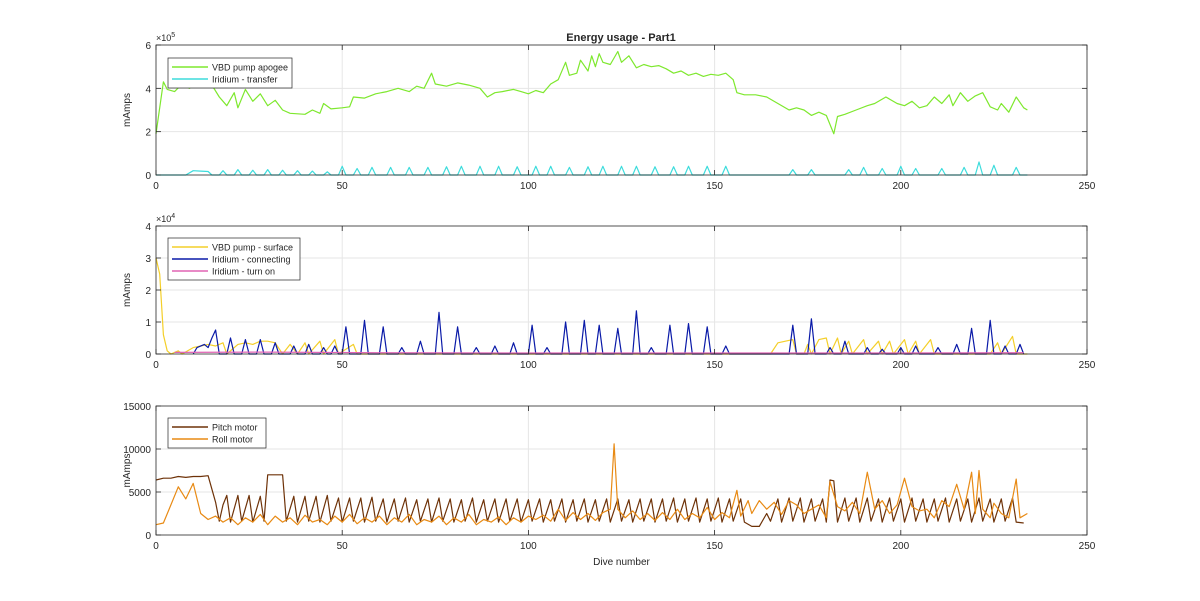 This screenshot has height=601, width=1200. I want to click on y-tick-label: 1, so click(148, 323).